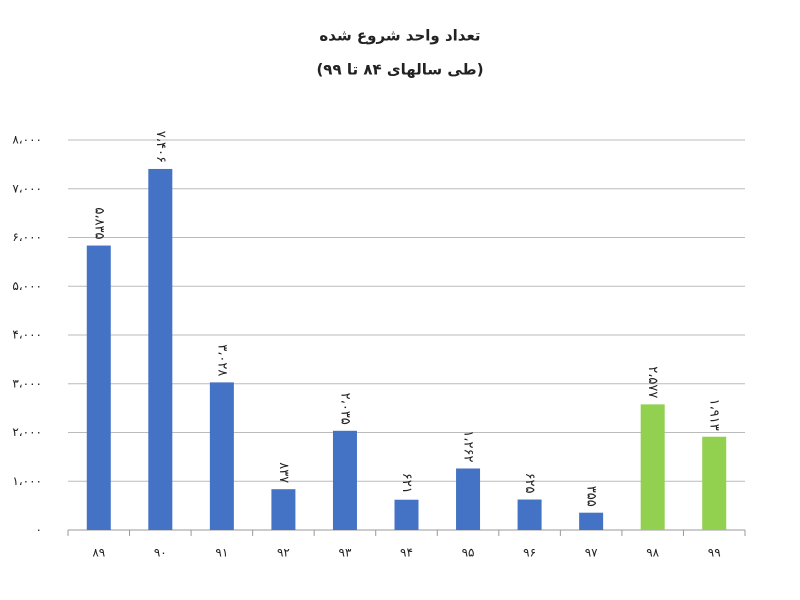  I want to click on x-tick-label: ۹۸, so click(652, 553).